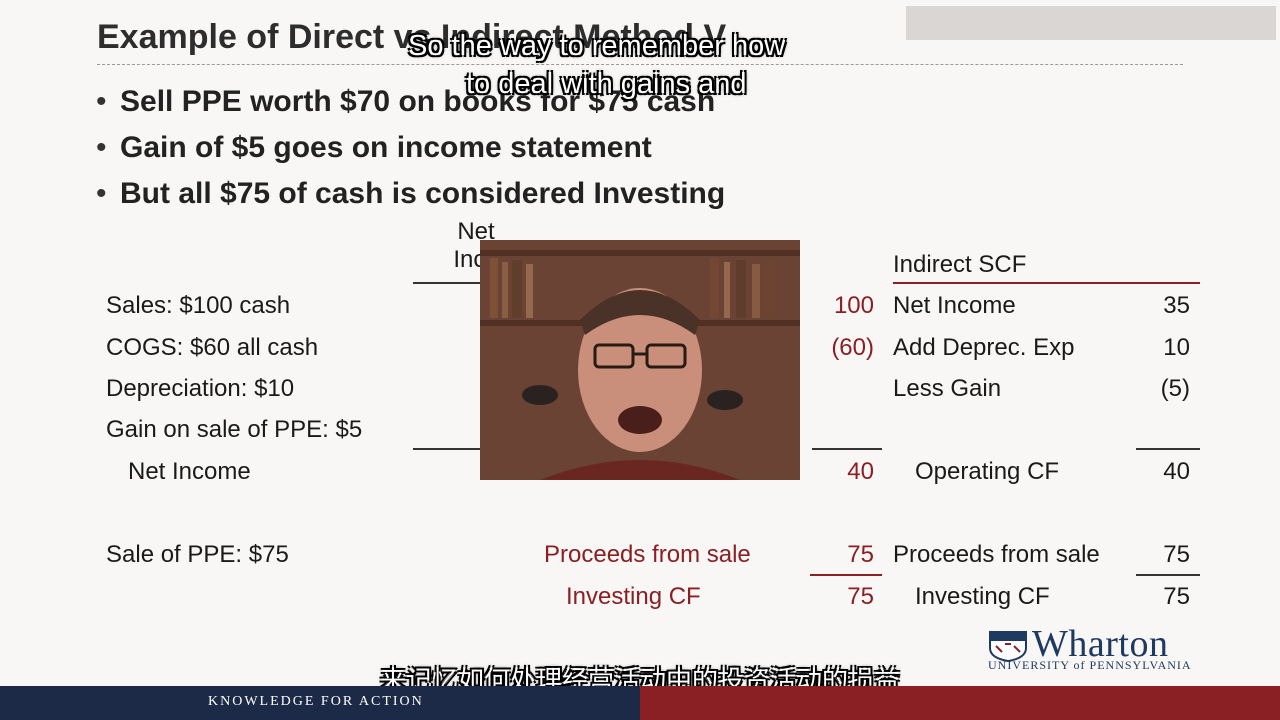 This screenshot has width=1280, height=720. Describe the element at coordinates (212, 347) in the screenshot. I see `cogs-item: COGS: $60 all cash` at that location.